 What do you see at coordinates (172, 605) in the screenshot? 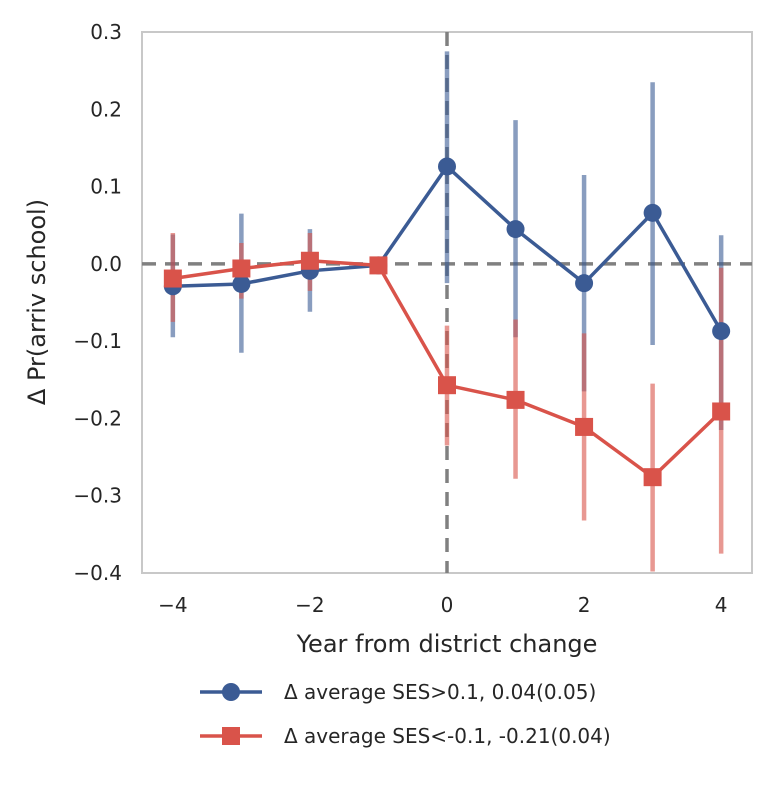
I see `x-tick-label: −4` at bounding box center [172, 605].